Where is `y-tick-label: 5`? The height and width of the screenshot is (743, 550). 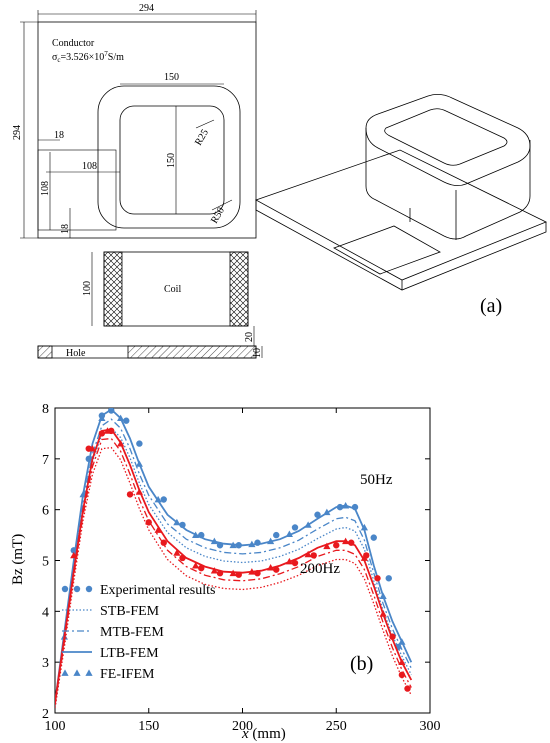 y-tick-label: 5 is located at coordinates (45, 562).